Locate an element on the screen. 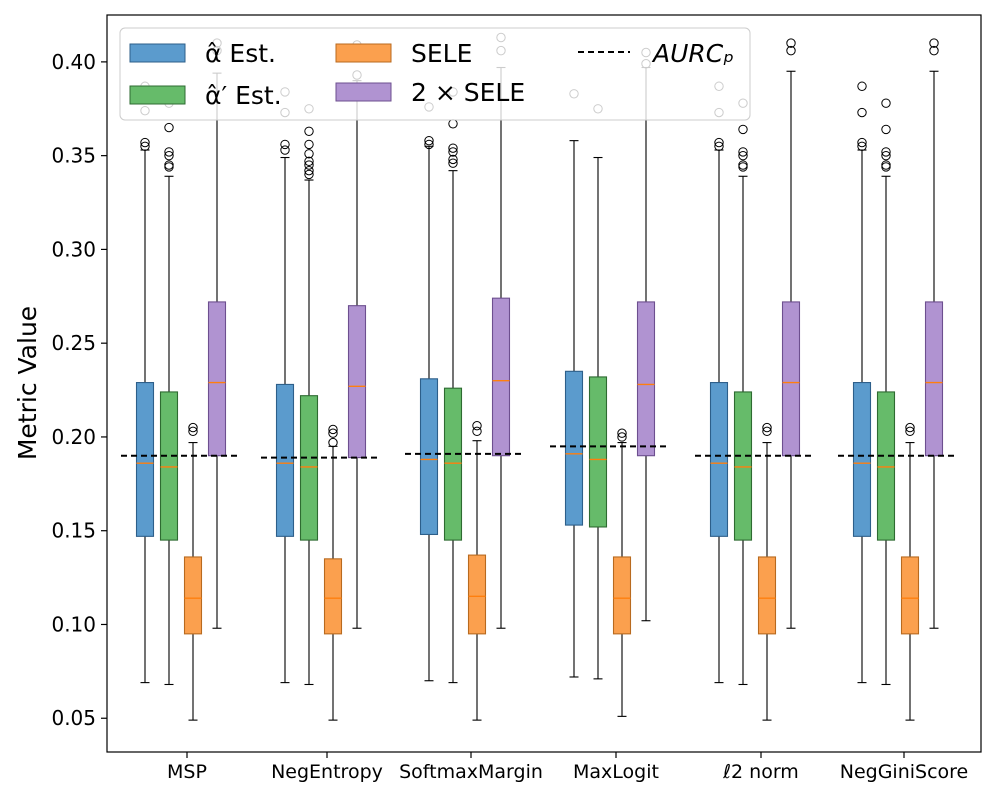 This screenshot has width=1000, height=800. x-category-label: MaxLogit is located at coordinates (616, 772).